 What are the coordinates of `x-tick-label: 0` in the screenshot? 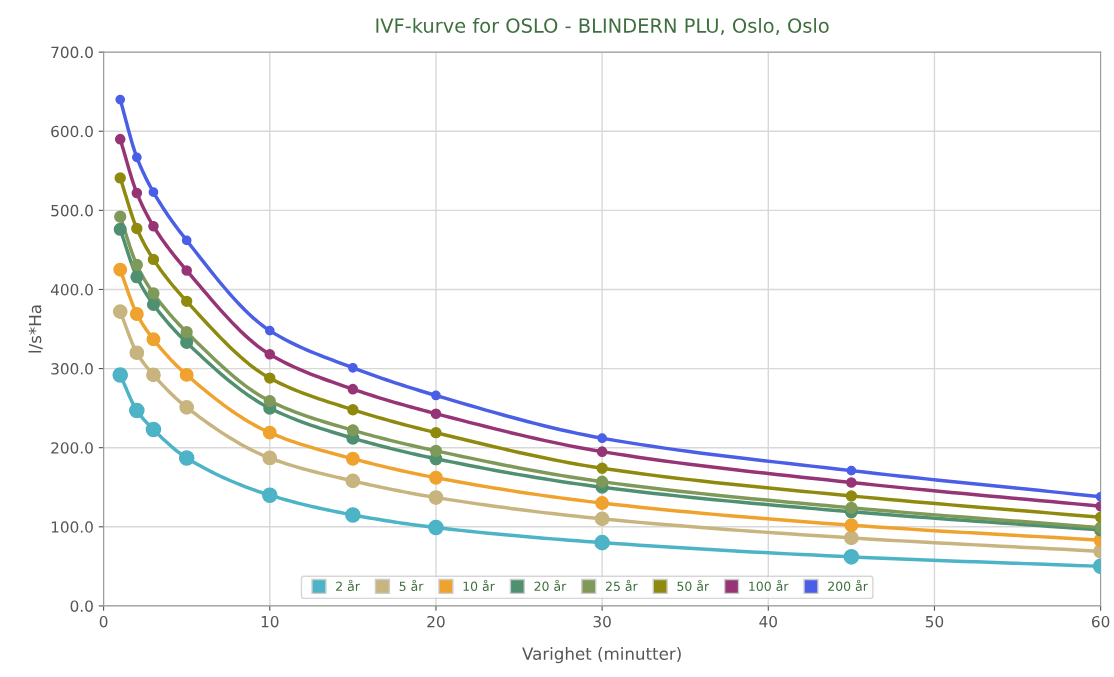 It's located at (103, 621).